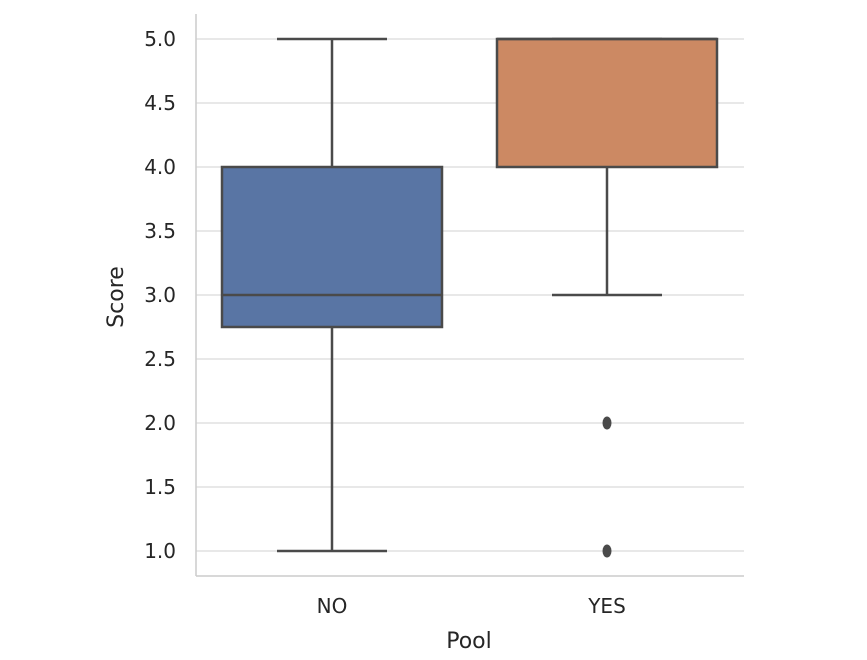 The image size is (867, 660). Describe the element at coordinates (469, 641) in the screenshot. I see `x-axis-title: Pool` at that location.